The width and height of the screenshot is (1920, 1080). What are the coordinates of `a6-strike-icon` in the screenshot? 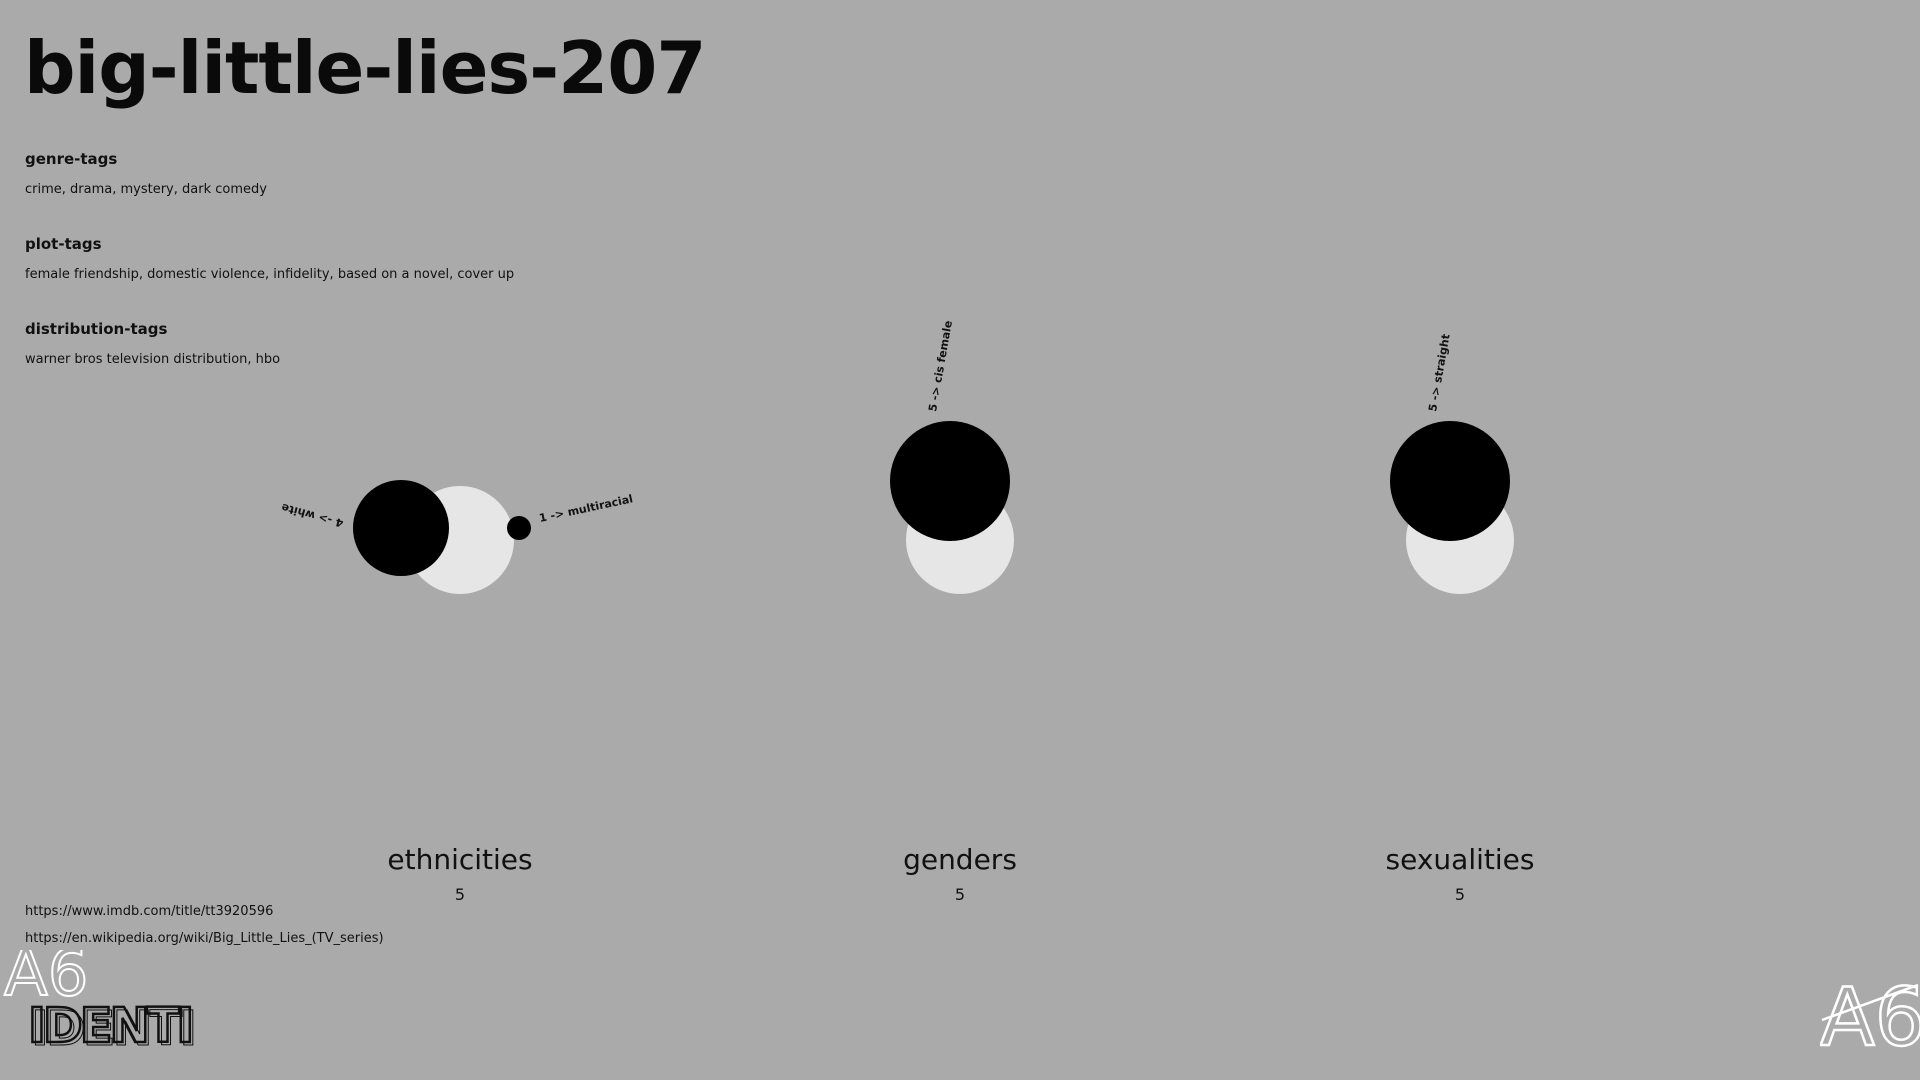 It's located at (1870, 1002).